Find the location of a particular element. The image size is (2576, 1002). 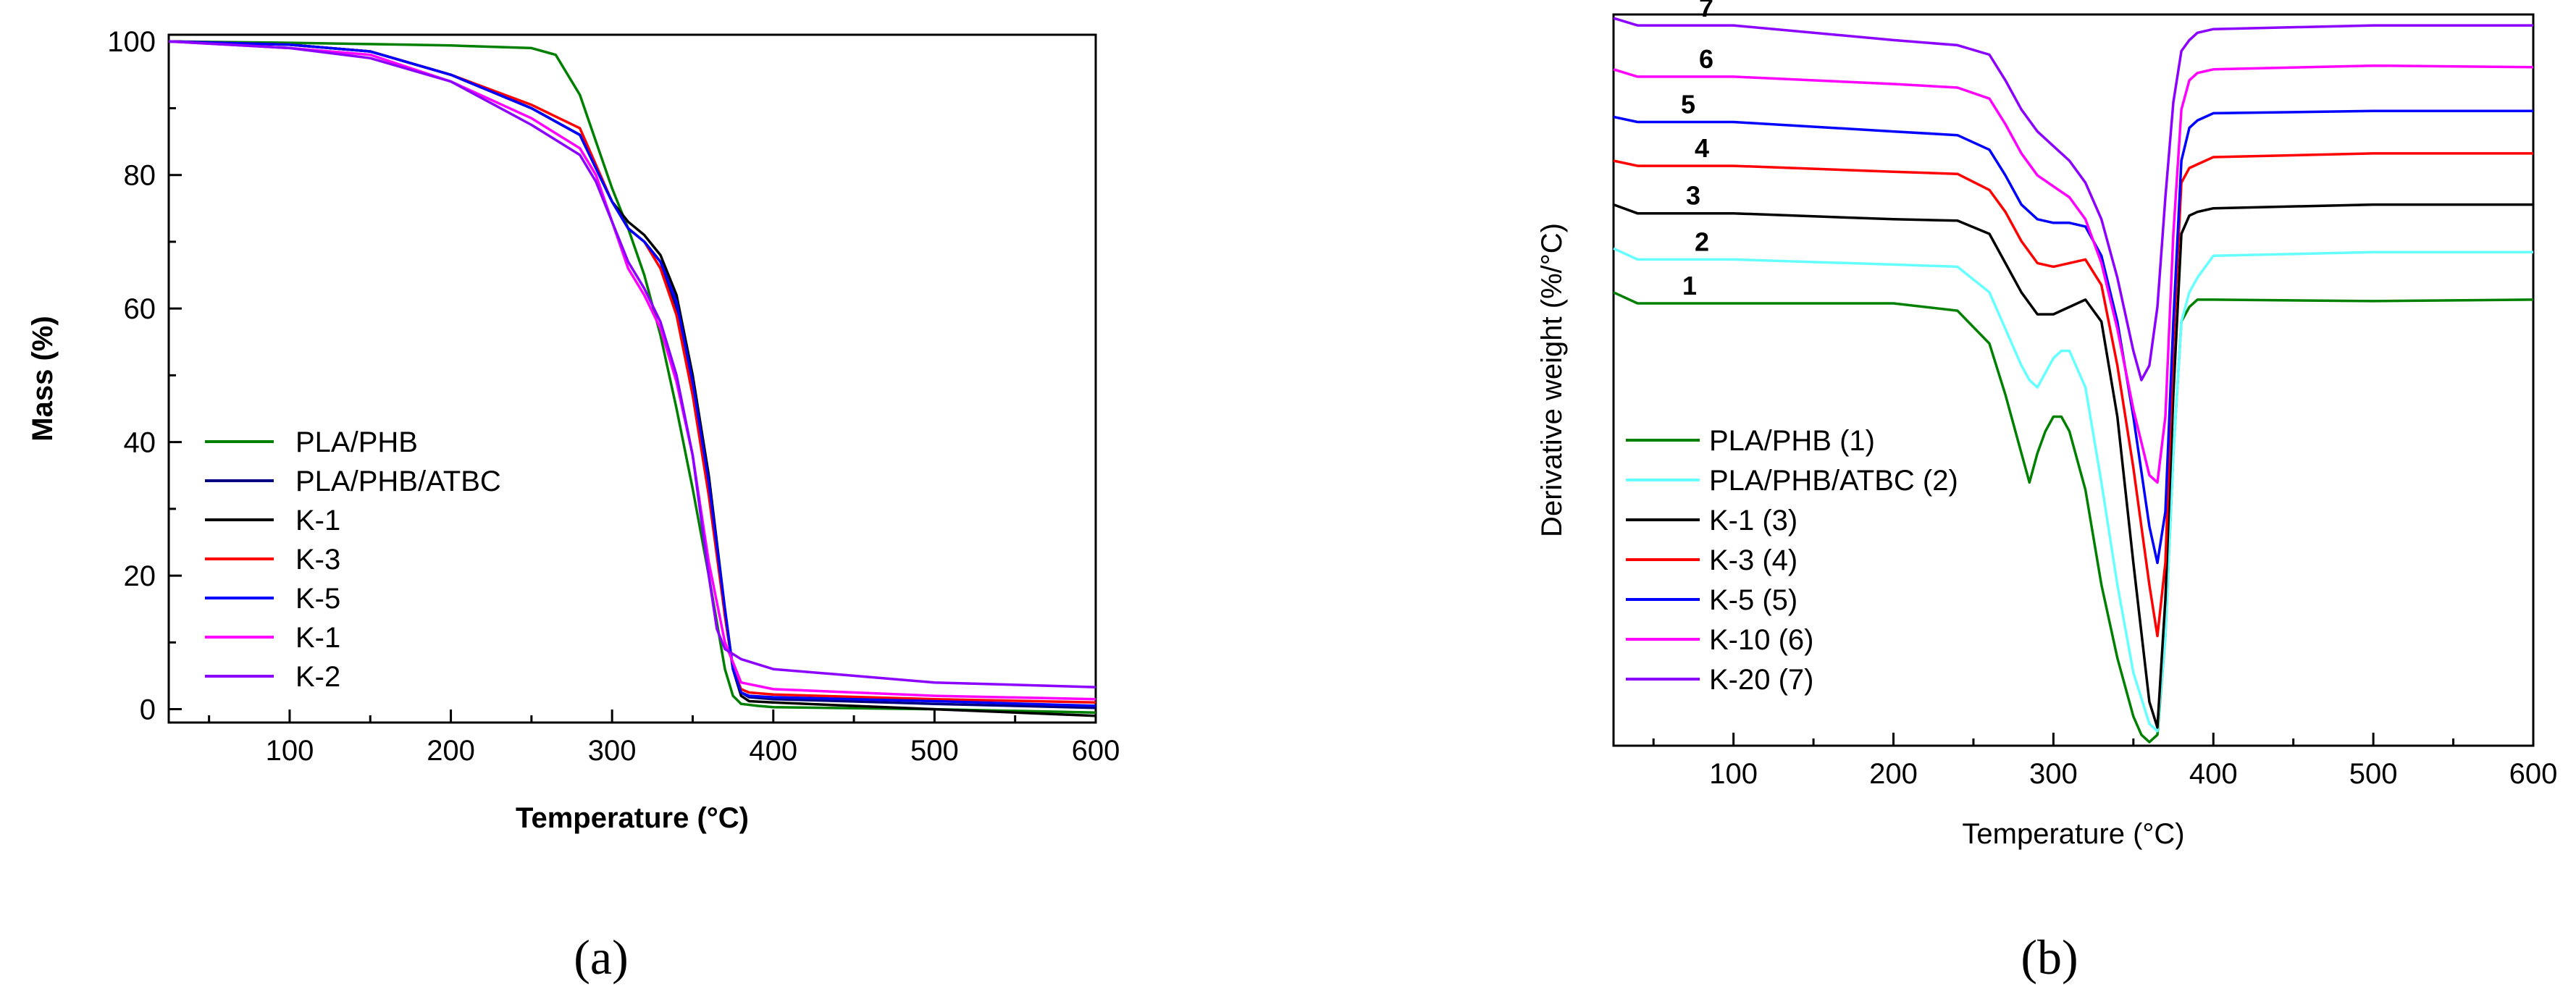

chart-a-x-tick-label: 100 is located at coordinates (290, 751).